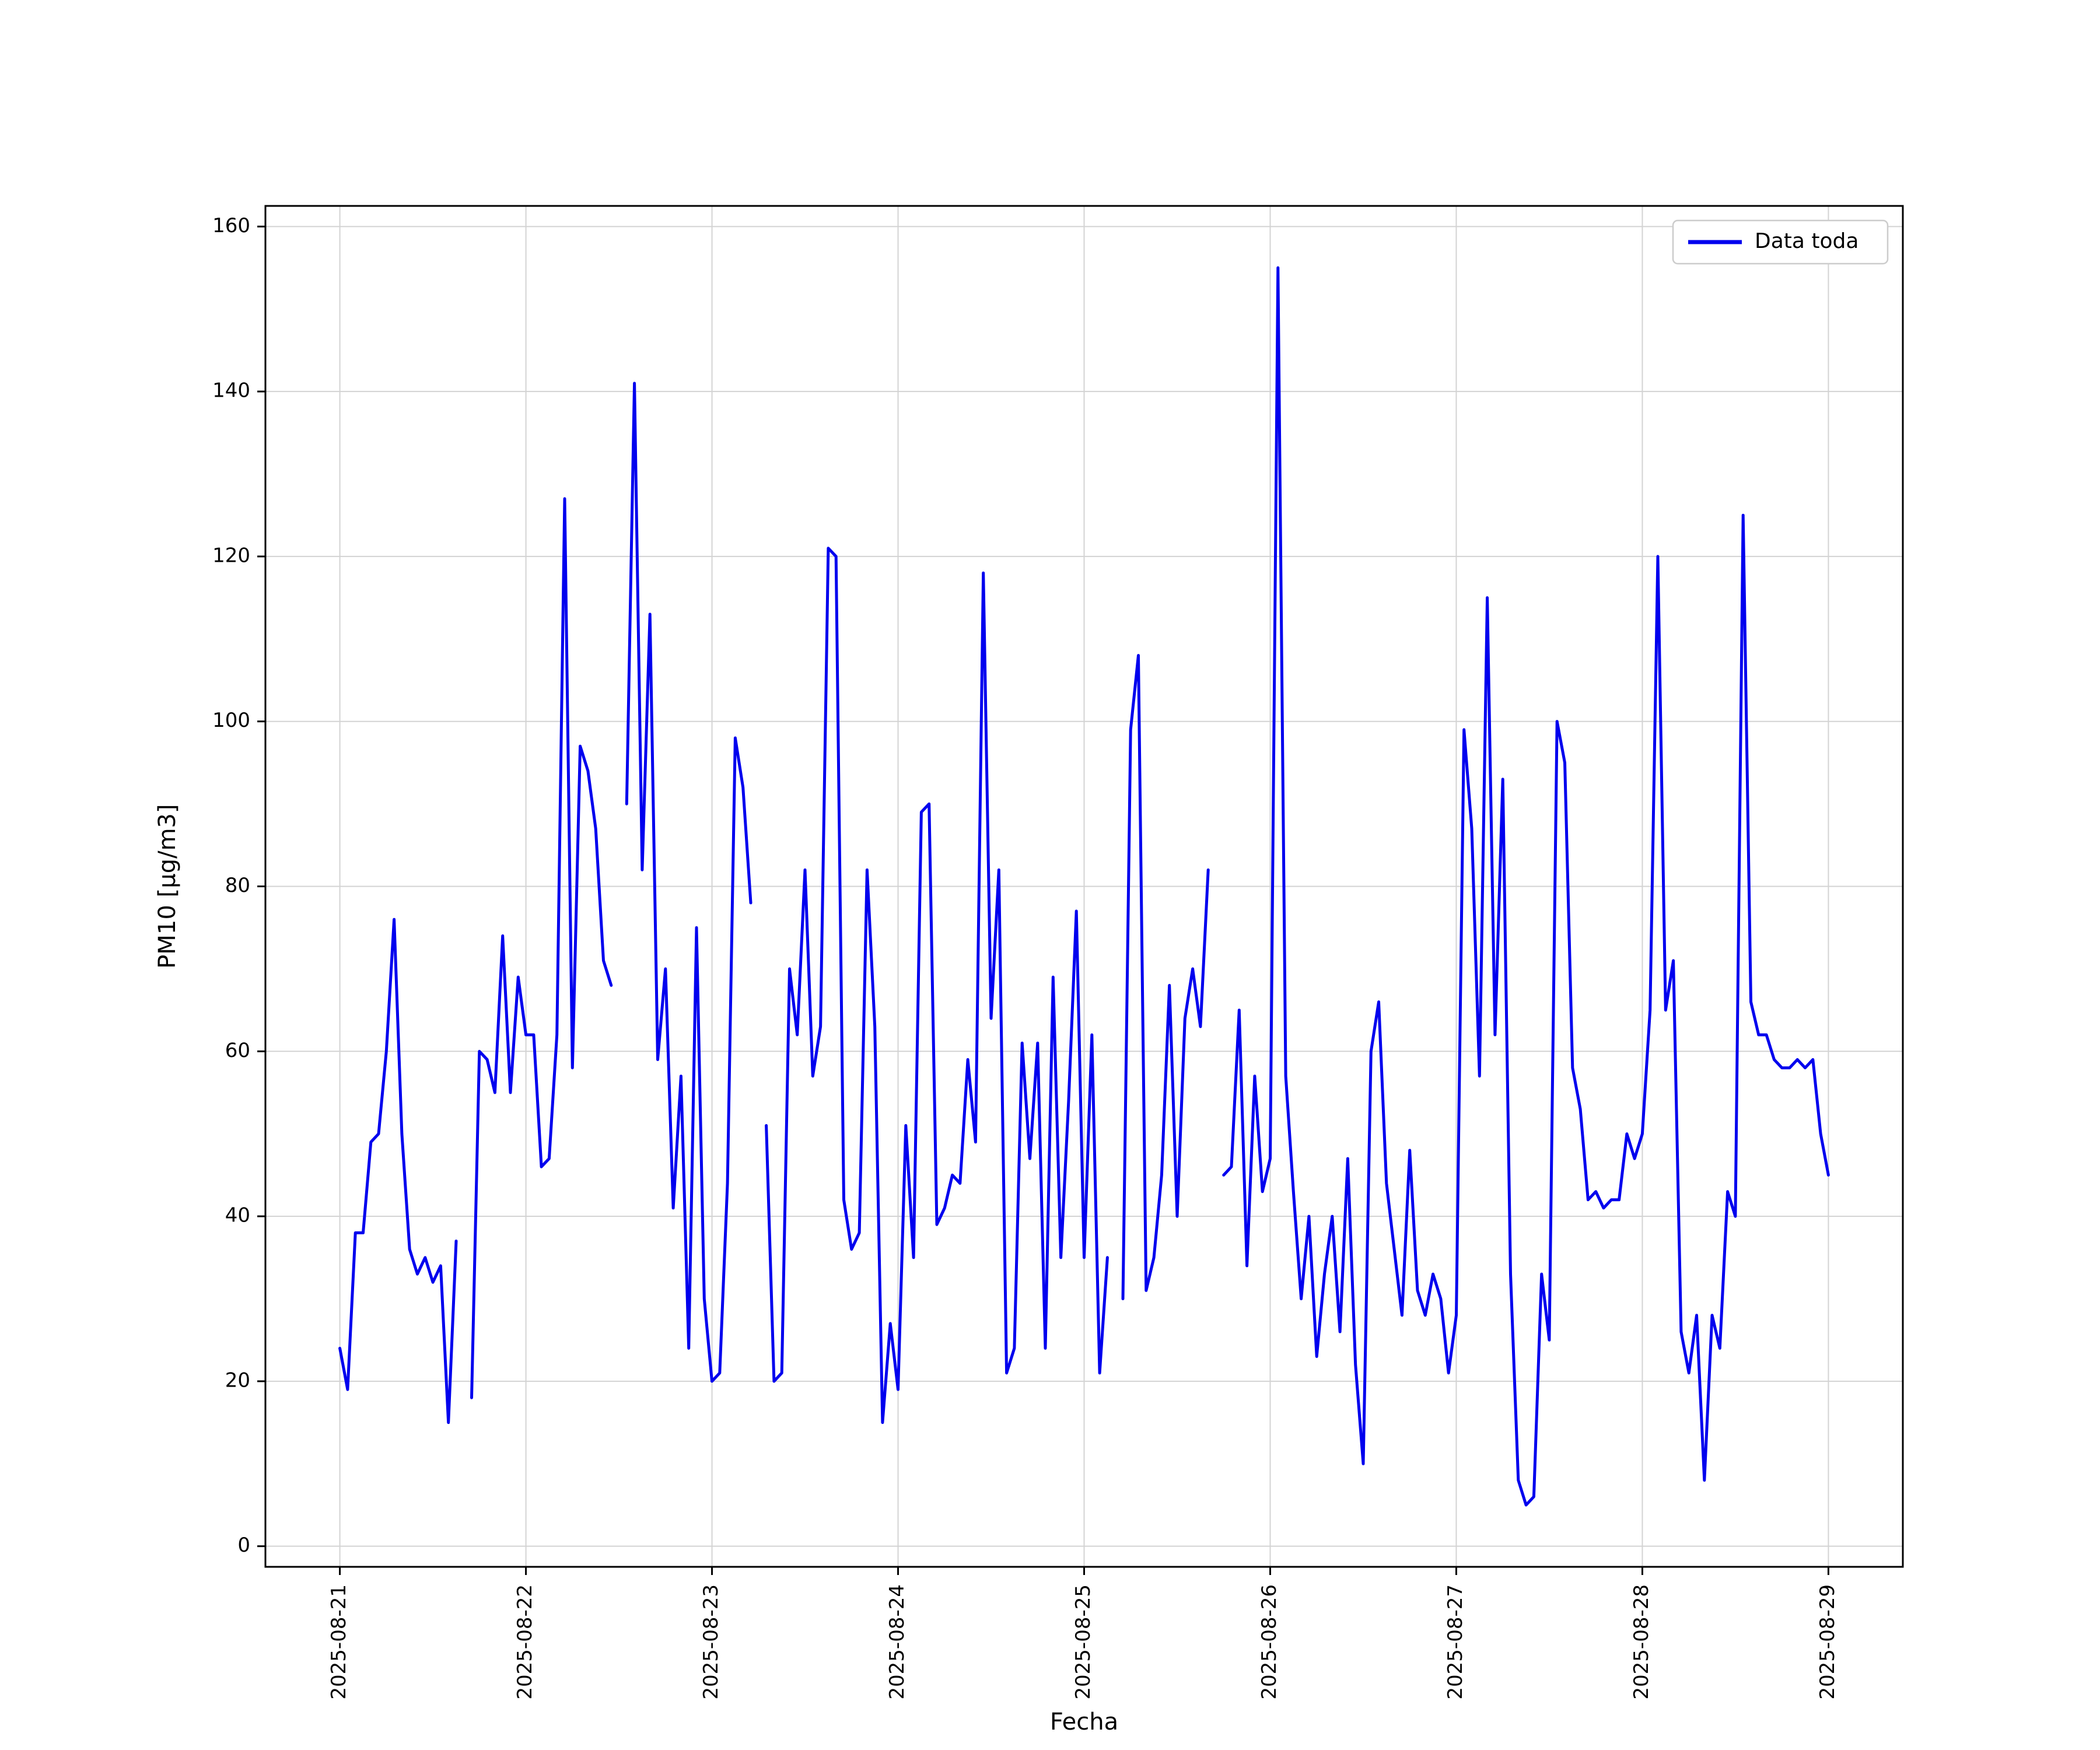  Describe the element at coordinates (1807, 241) in the screenshot. I see `legend-label: Data toda` at that location.